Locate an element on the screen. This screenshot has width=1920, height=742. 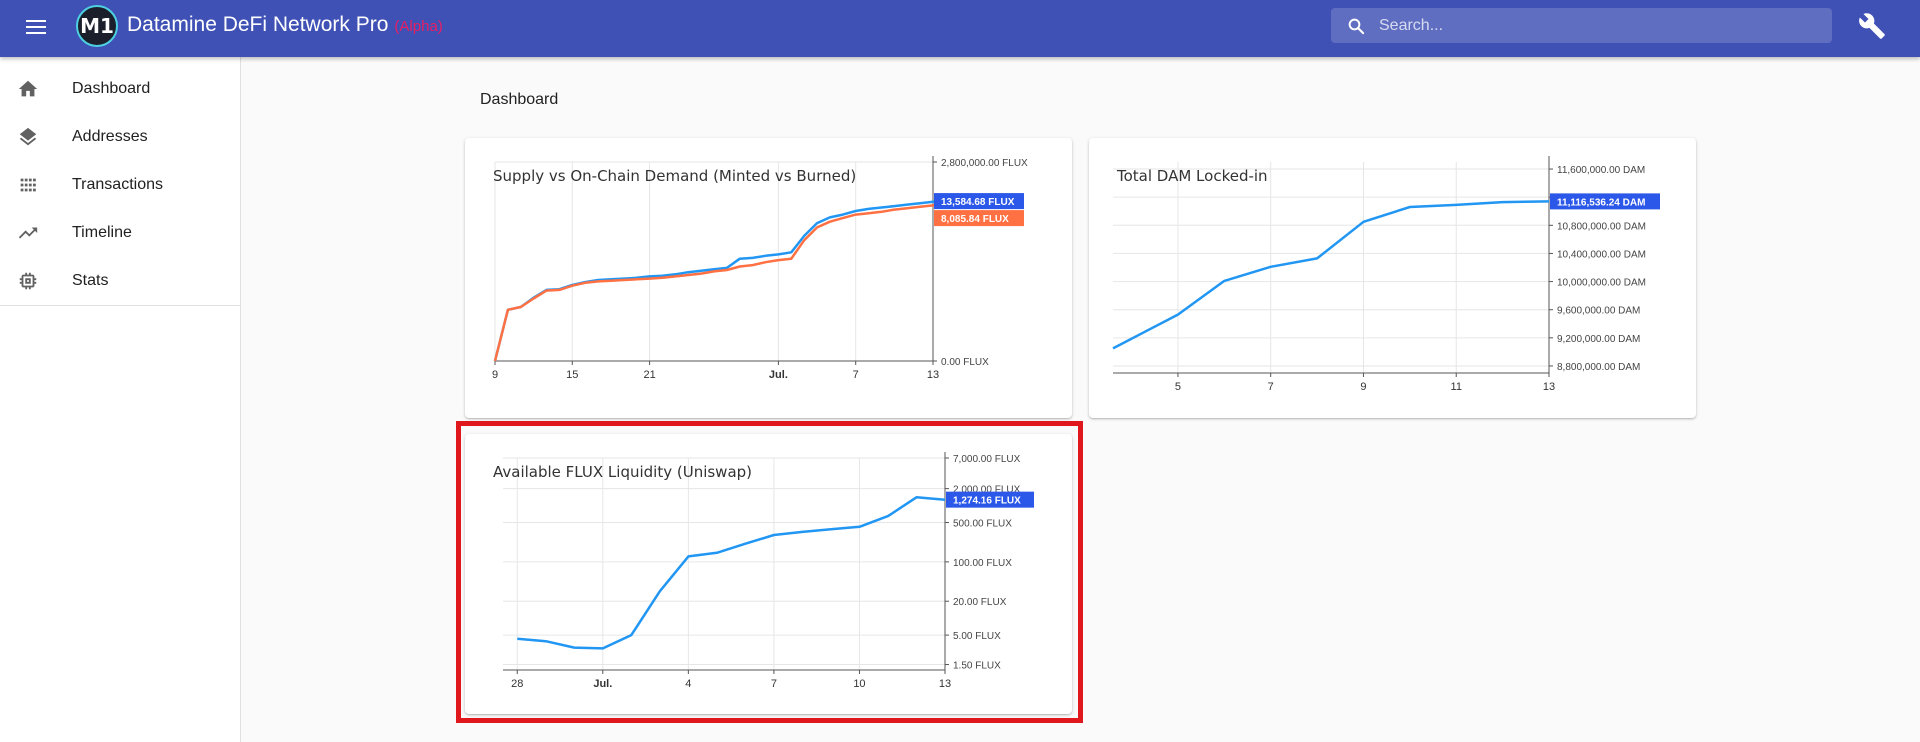
x-tick-label: 11 is located at coordinates (1456, 387).